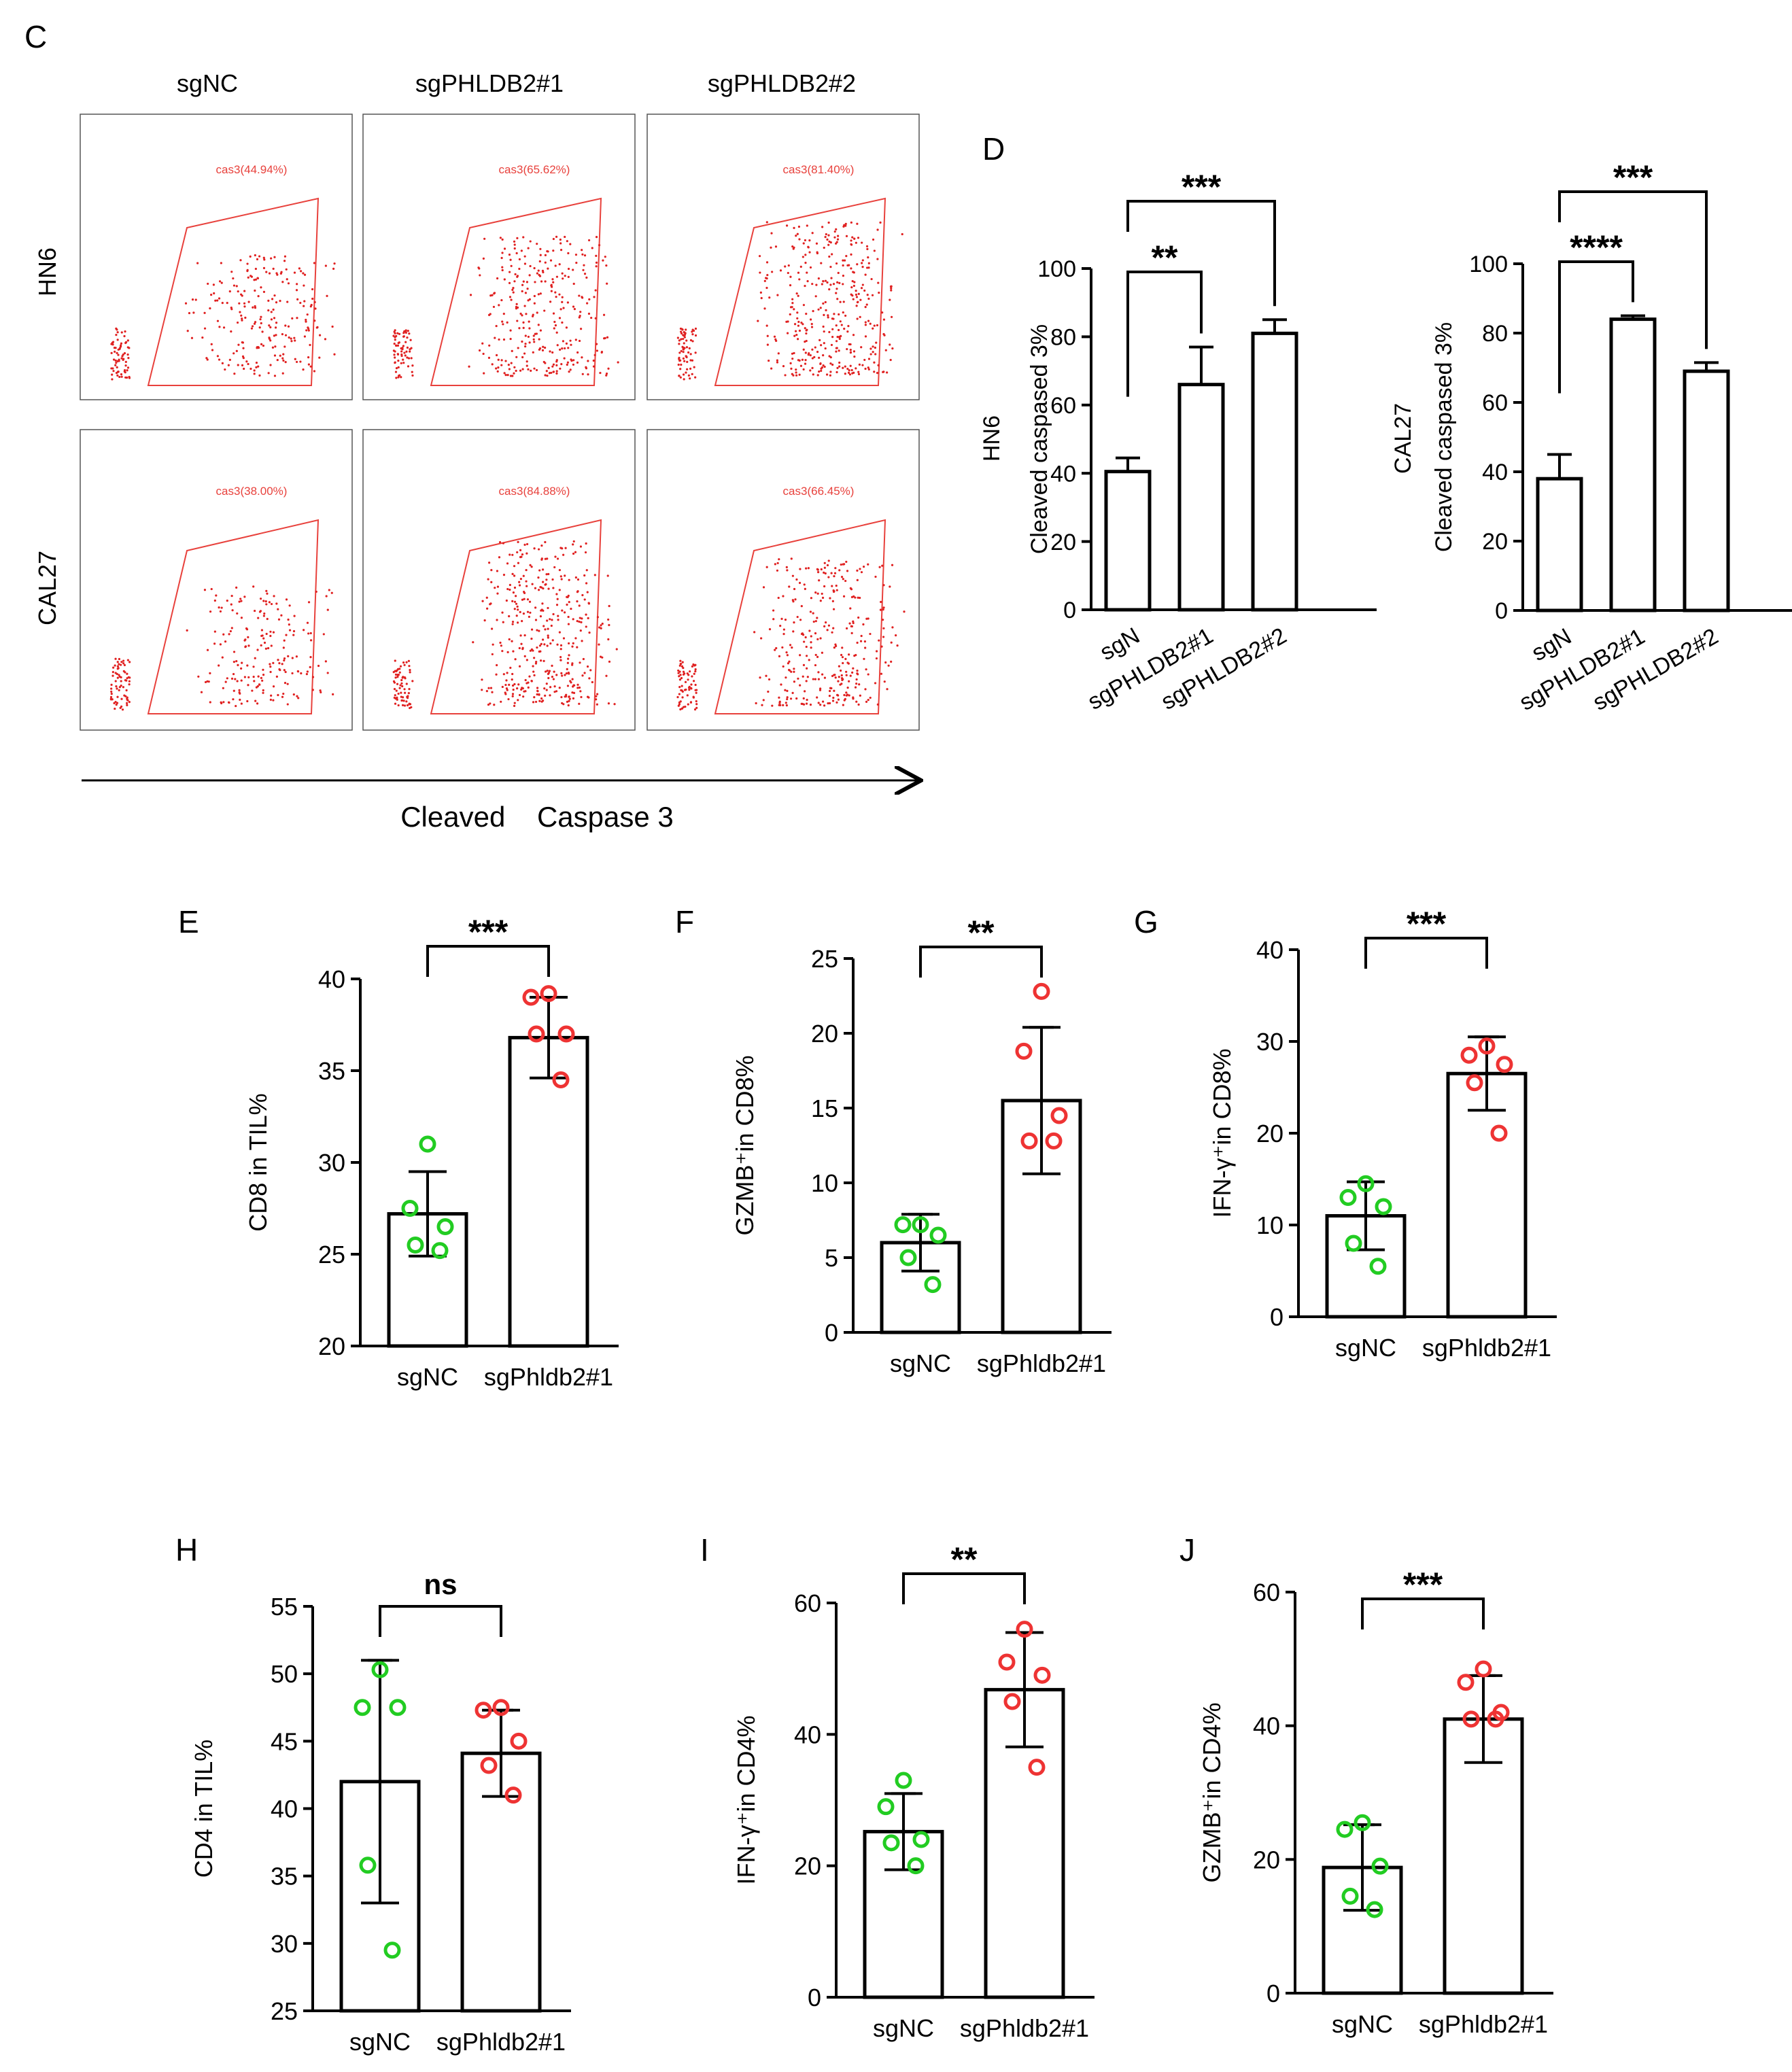 The width and height of the screenshot is (1792, 2072). I want to click on x-tick-label: sgN, so click(1552, 644).